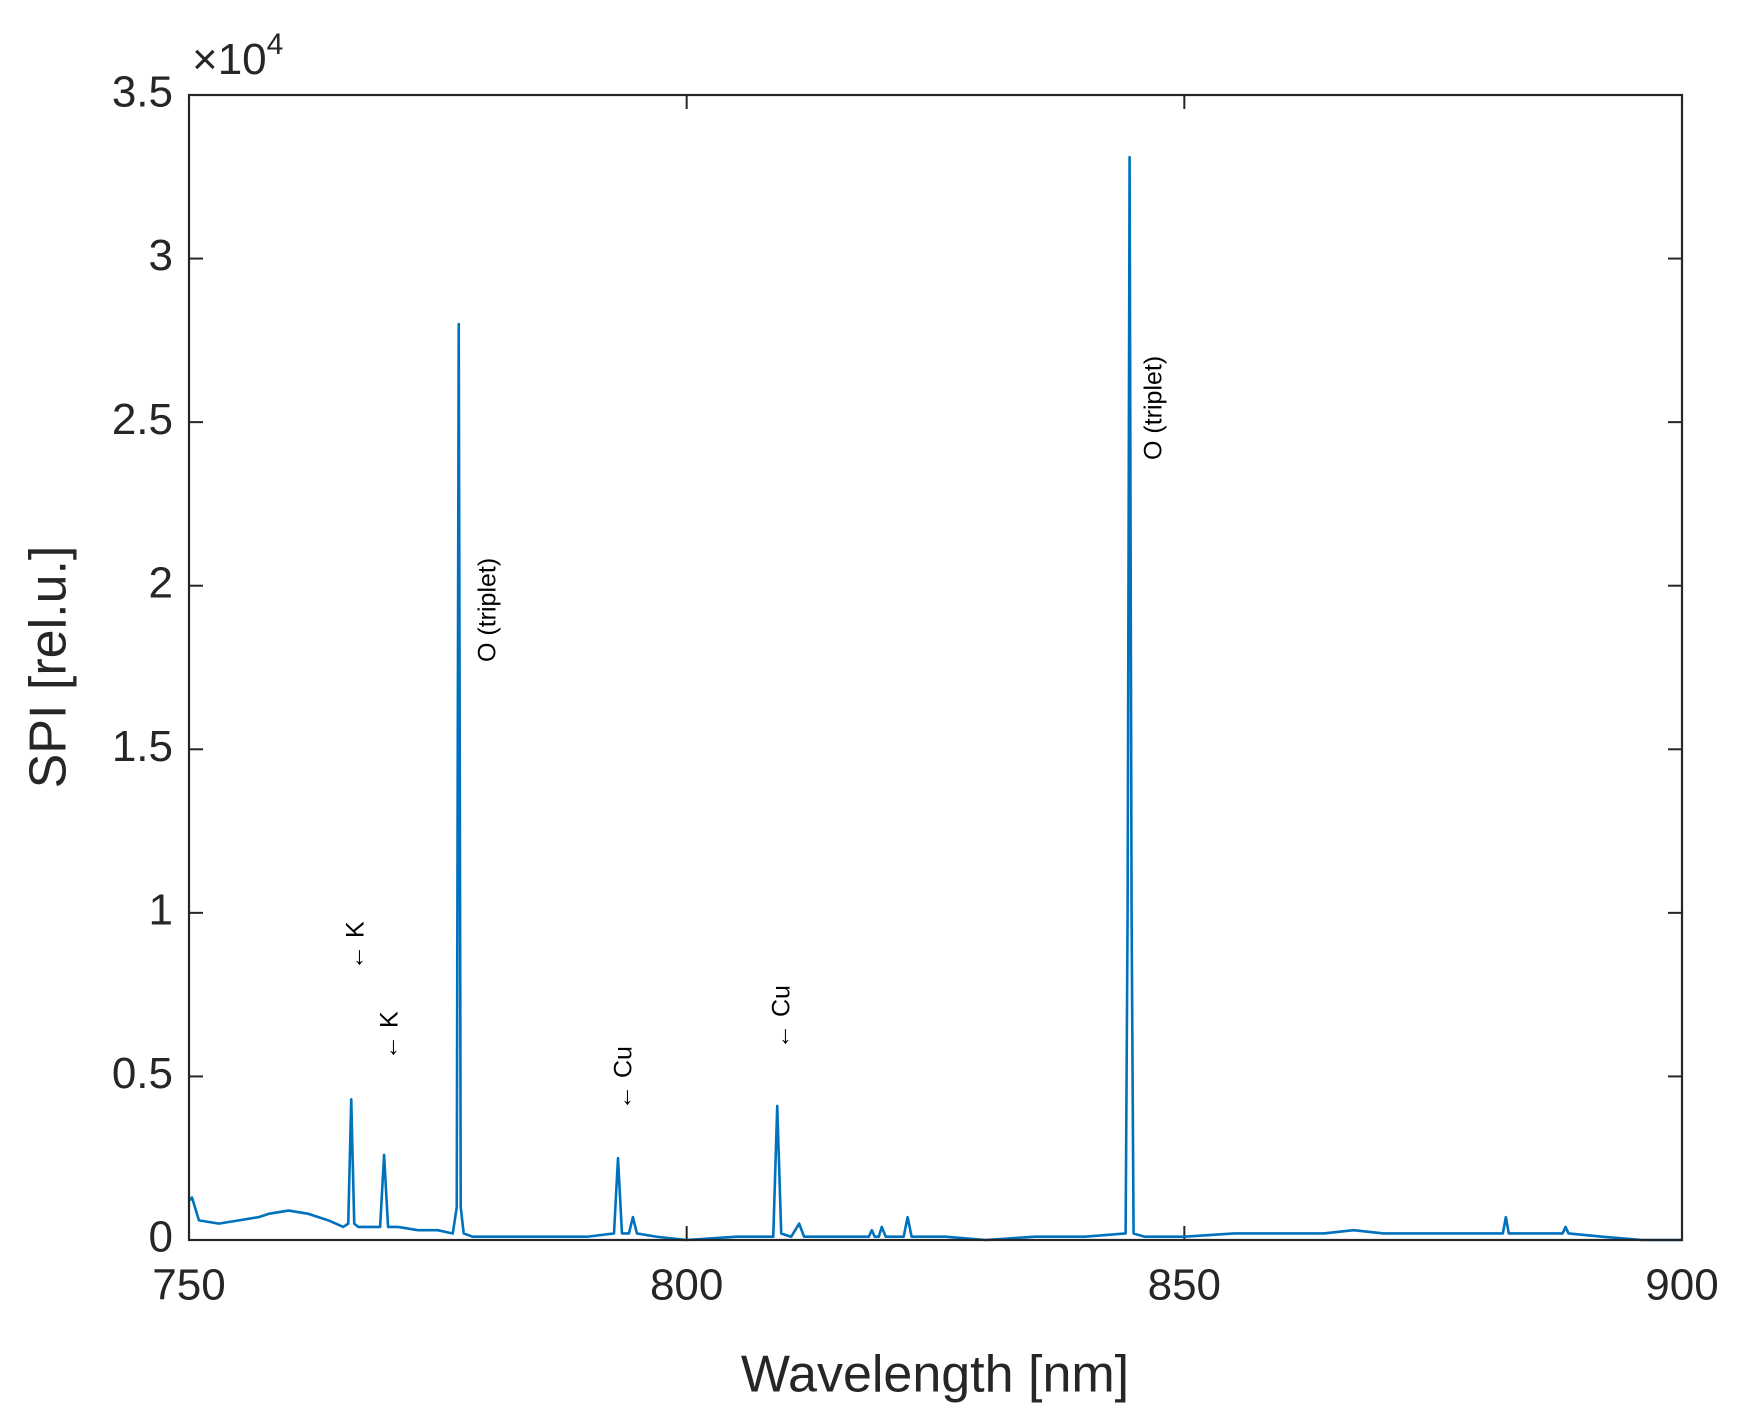  What do you see at coordinates (142, 419) in the screenshot?
I see `y-tick-label: 2.5` at bounding box center [142, 419].